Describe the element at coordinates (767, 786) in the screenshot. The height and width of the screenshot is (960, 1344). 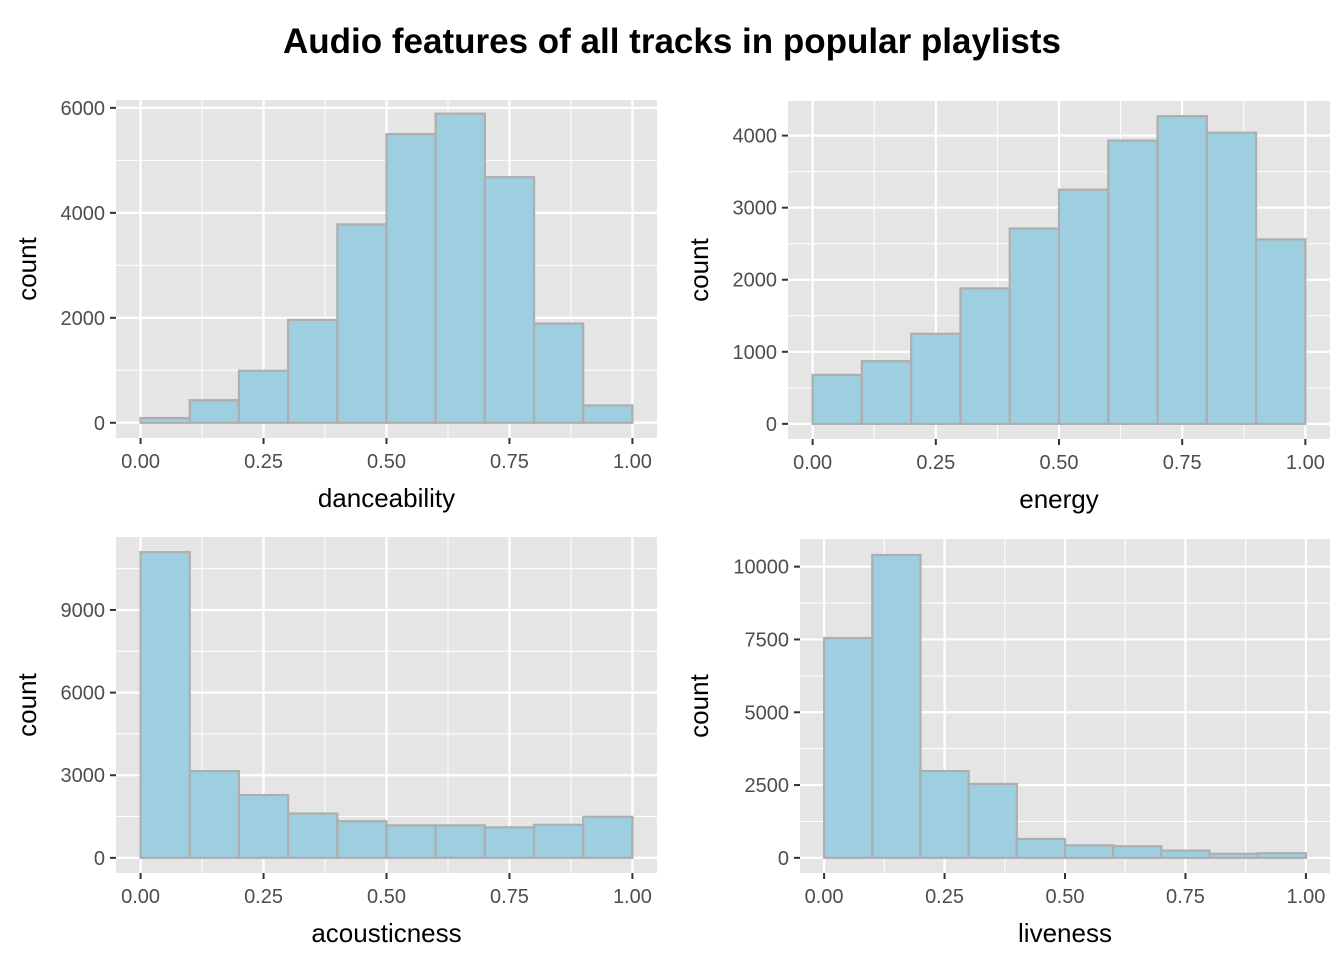
I see `y-tick-label: 2500` at that location.